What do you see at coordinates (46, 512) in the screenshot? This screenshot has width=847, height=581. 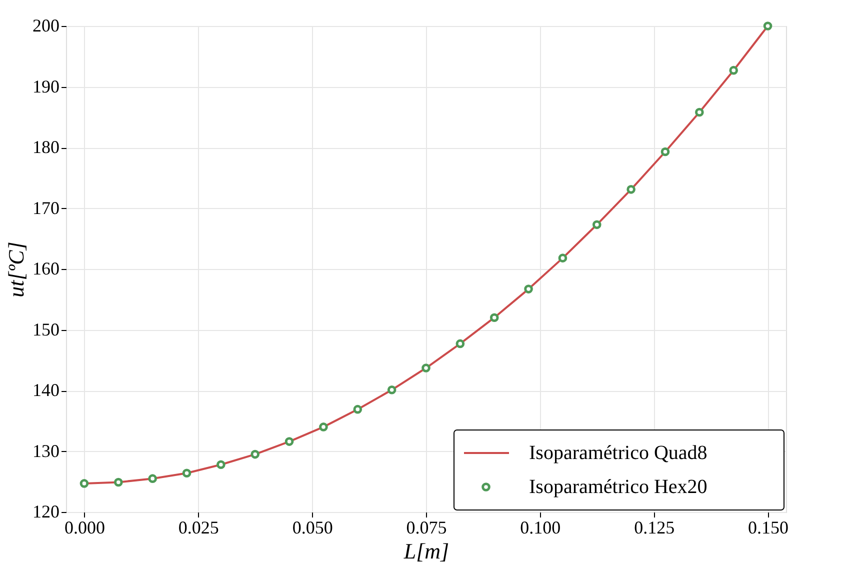 I see `y-tick-label: 120` at bounding box center [46, 512].